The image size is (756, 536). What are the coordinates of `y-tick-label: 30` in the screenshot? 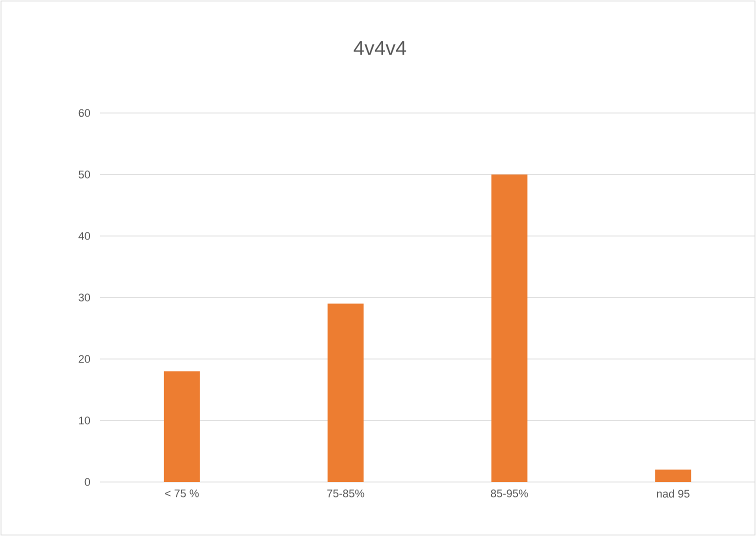 It's located at (84, 298).